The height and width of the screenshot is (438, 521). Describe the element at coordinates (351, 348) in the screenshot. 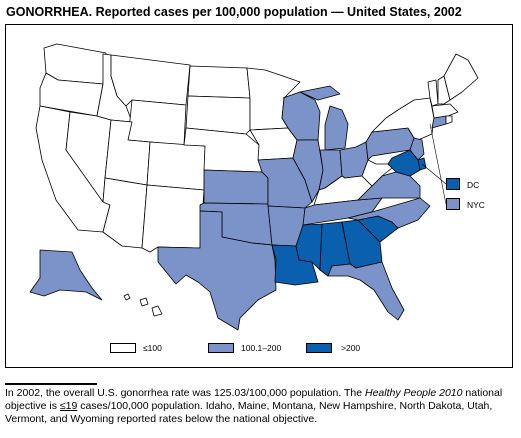

I see `legend-label-high: >200` at that location.